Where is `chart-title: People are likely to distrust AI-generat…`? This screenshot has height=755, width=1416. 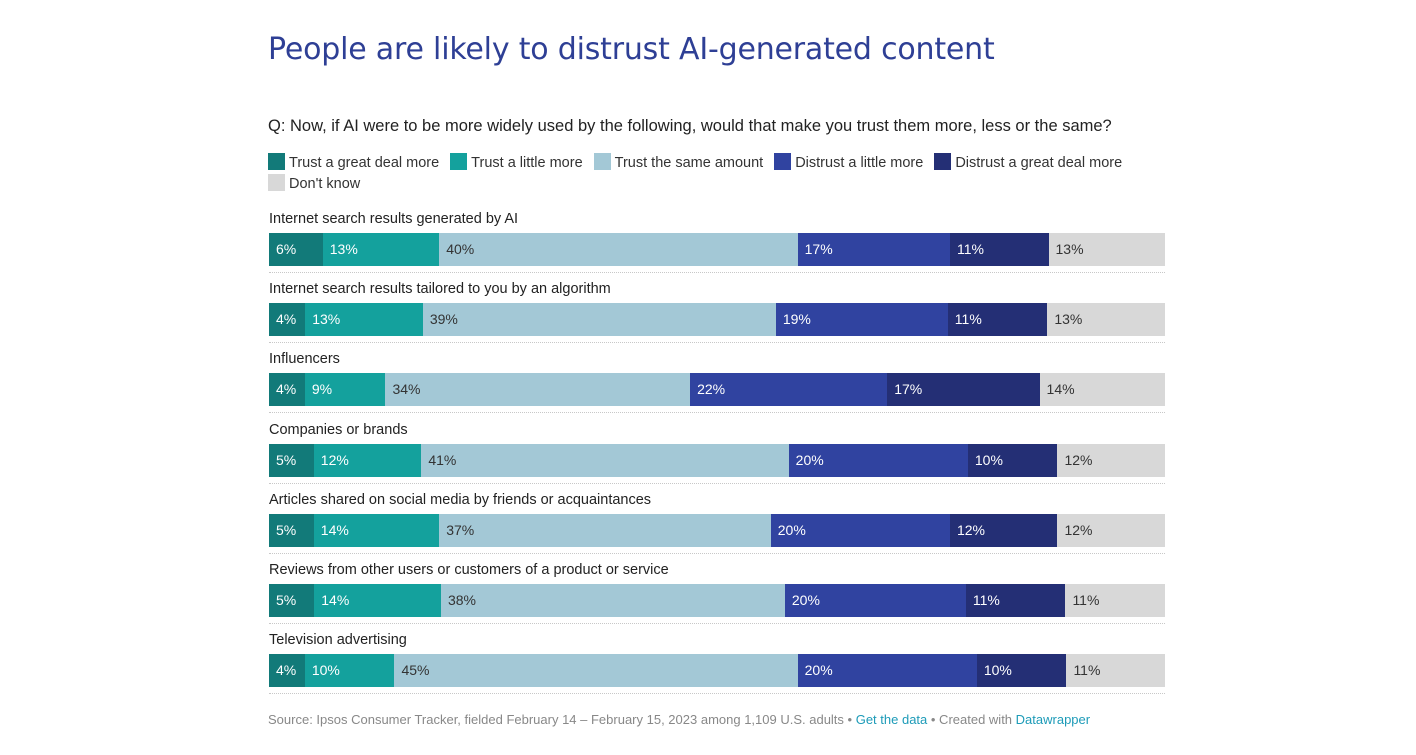 chart-title: People are likely to distrust AI-generat… is located at coordinates (631, 49).